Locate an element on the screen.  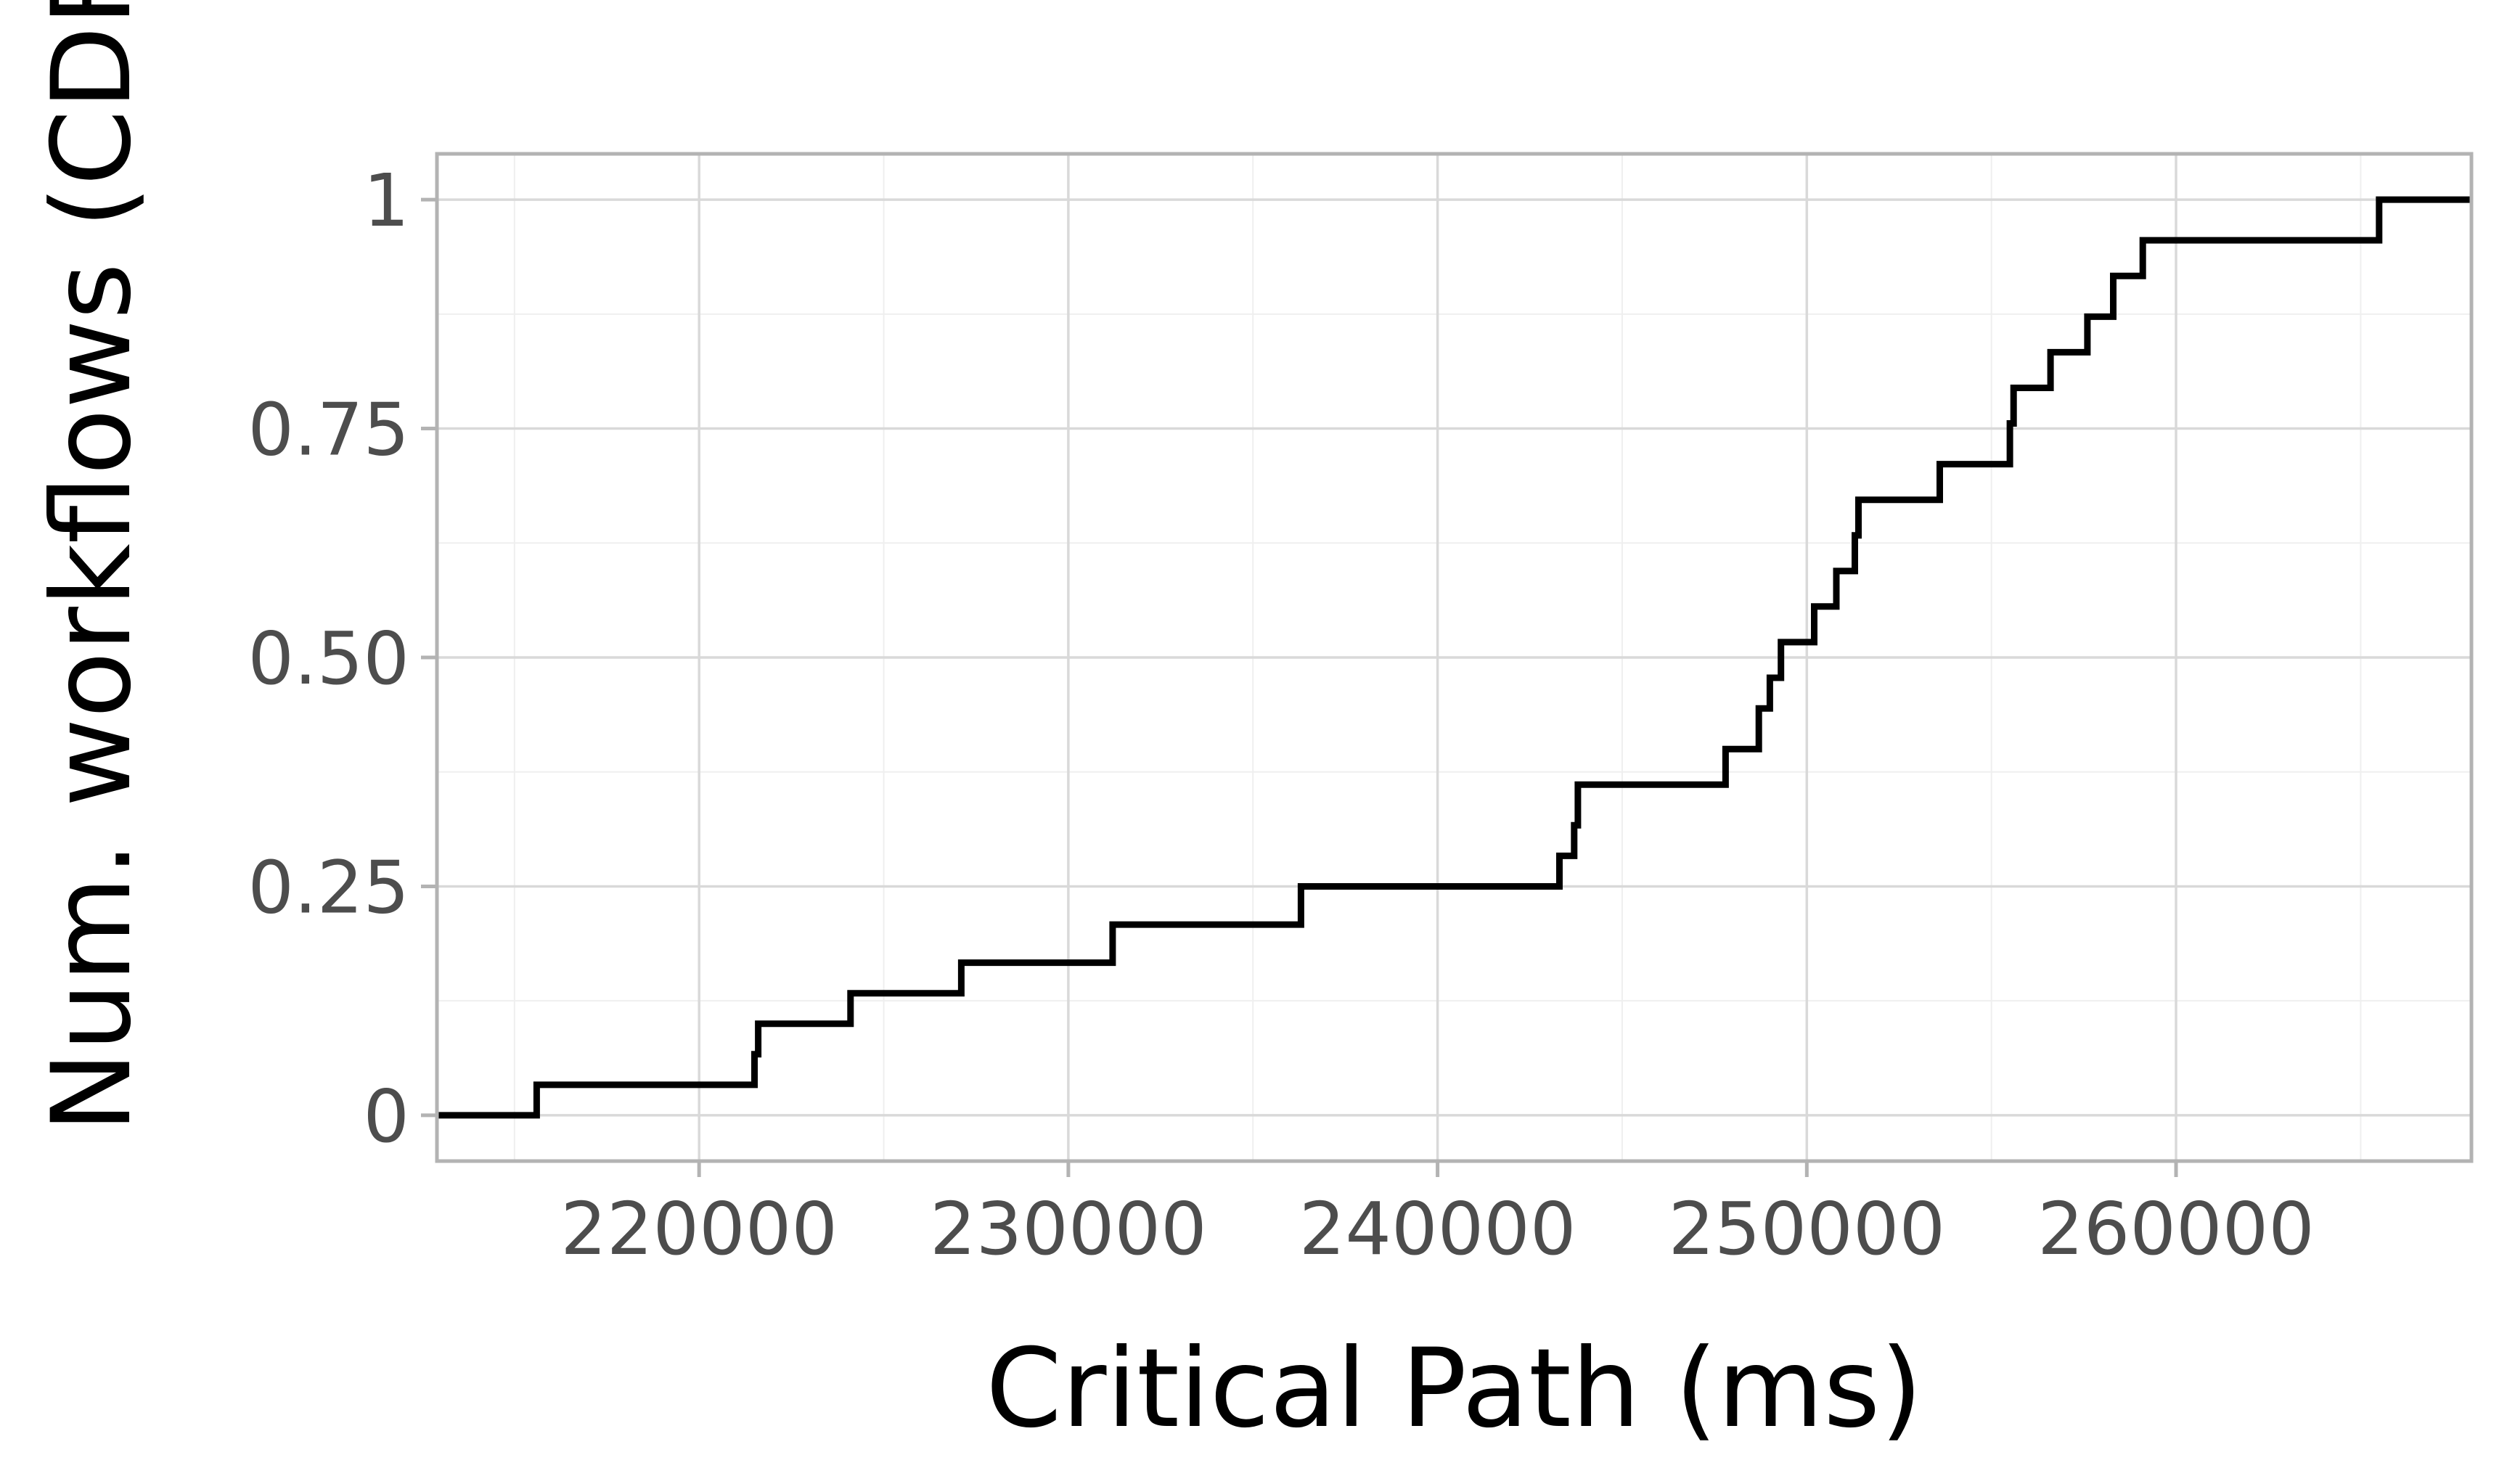
y-tick-label: 0.25 is located at coordinates (328, 887).